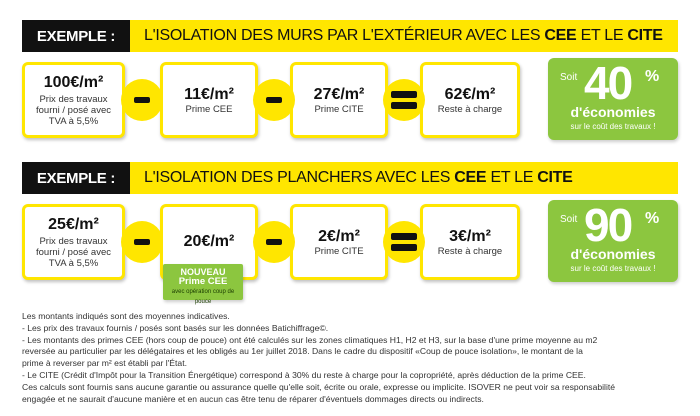 This screenshot has height=416, width=700. What do you see at coordinates (209, 94) in the screenshot?
I see `amount: 11€/m²` at bounding box center [209, 94].